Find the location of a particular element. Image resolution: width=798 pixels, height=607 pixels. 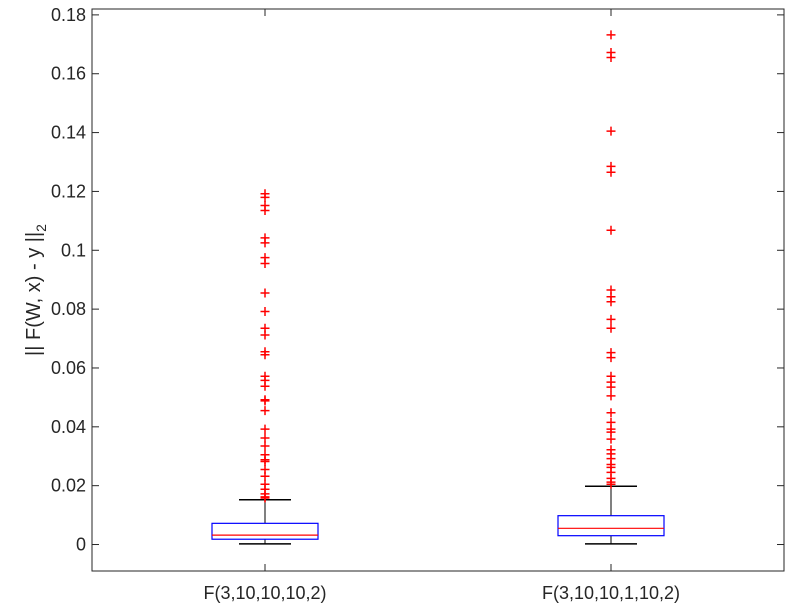

y-tick-label: 0.16 is located at coordinates (68, 74).